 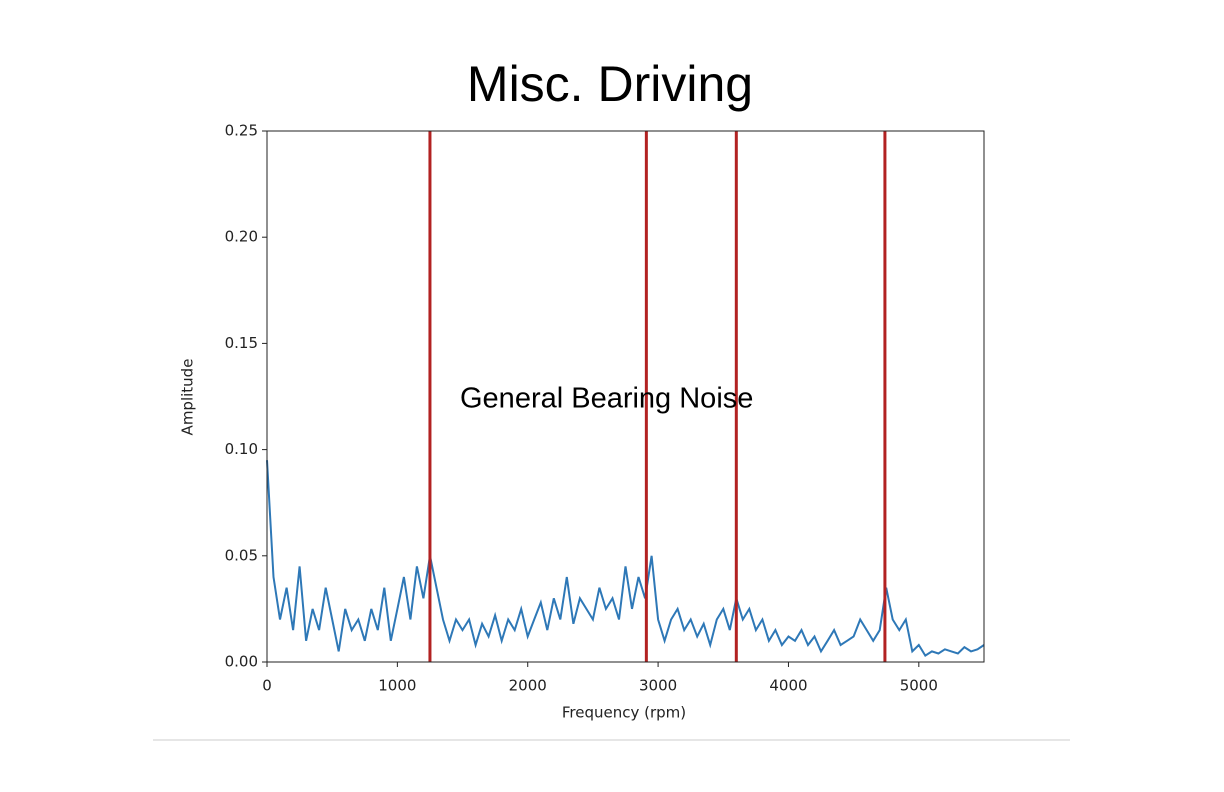 What do you see at coordinates (241, 131) in the screenshot?
I see `y-tick-label: 0.25` at bounding box center [241, 131].